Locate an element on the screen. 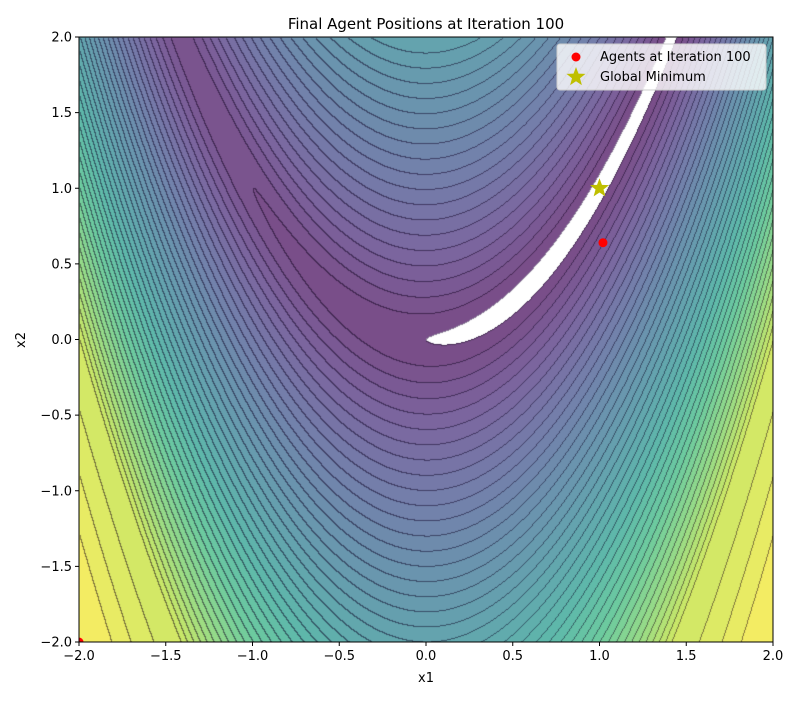 The height and width of the screenshot is (704, 800). x-tick-label: −1.0 is located at coordinates (253, 656).